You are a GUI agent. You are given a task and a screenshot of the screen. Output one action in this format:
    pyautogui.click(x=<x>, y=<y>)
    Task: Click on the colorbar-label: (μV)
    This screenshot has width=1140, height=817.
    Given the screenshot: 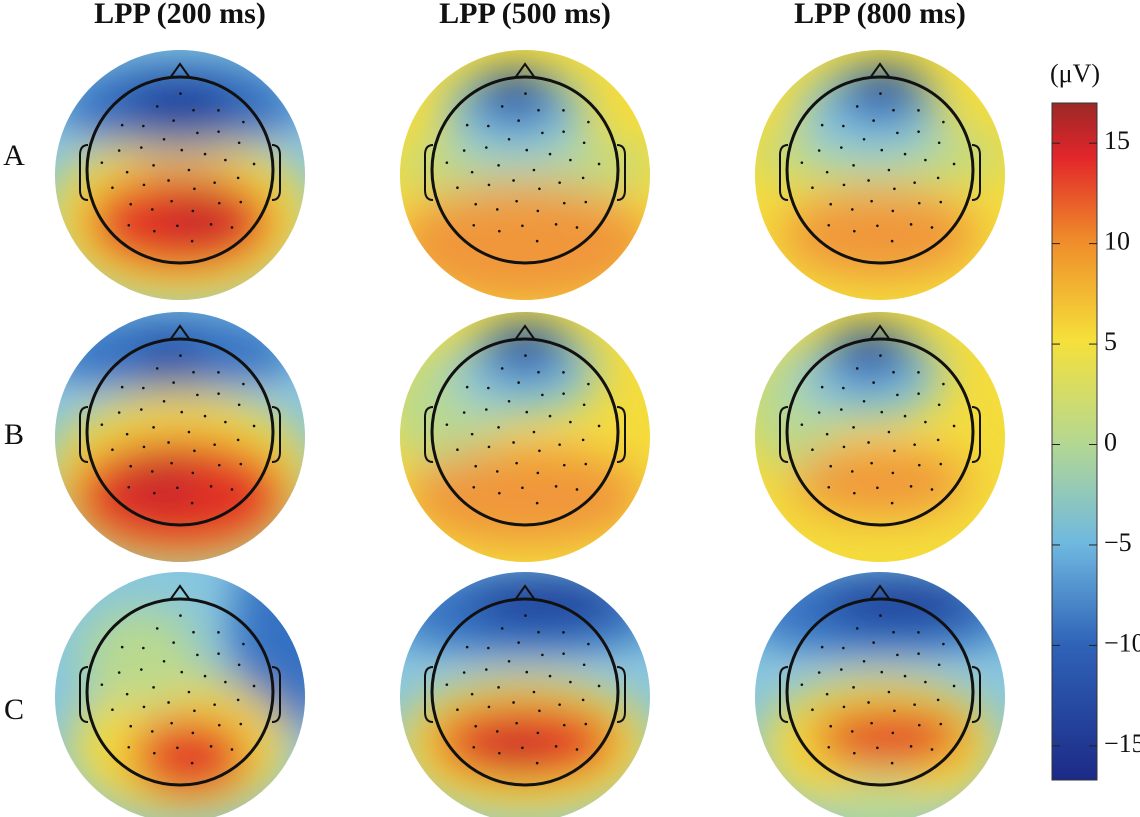 What is the action you would take?
    pyautogui.click(x=1075, y=73)
    